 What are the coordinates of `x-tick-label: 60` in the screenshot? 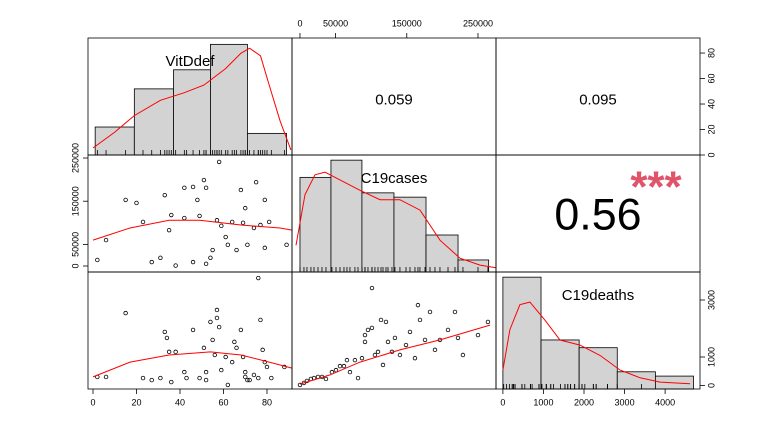 It's located at (223, 402).